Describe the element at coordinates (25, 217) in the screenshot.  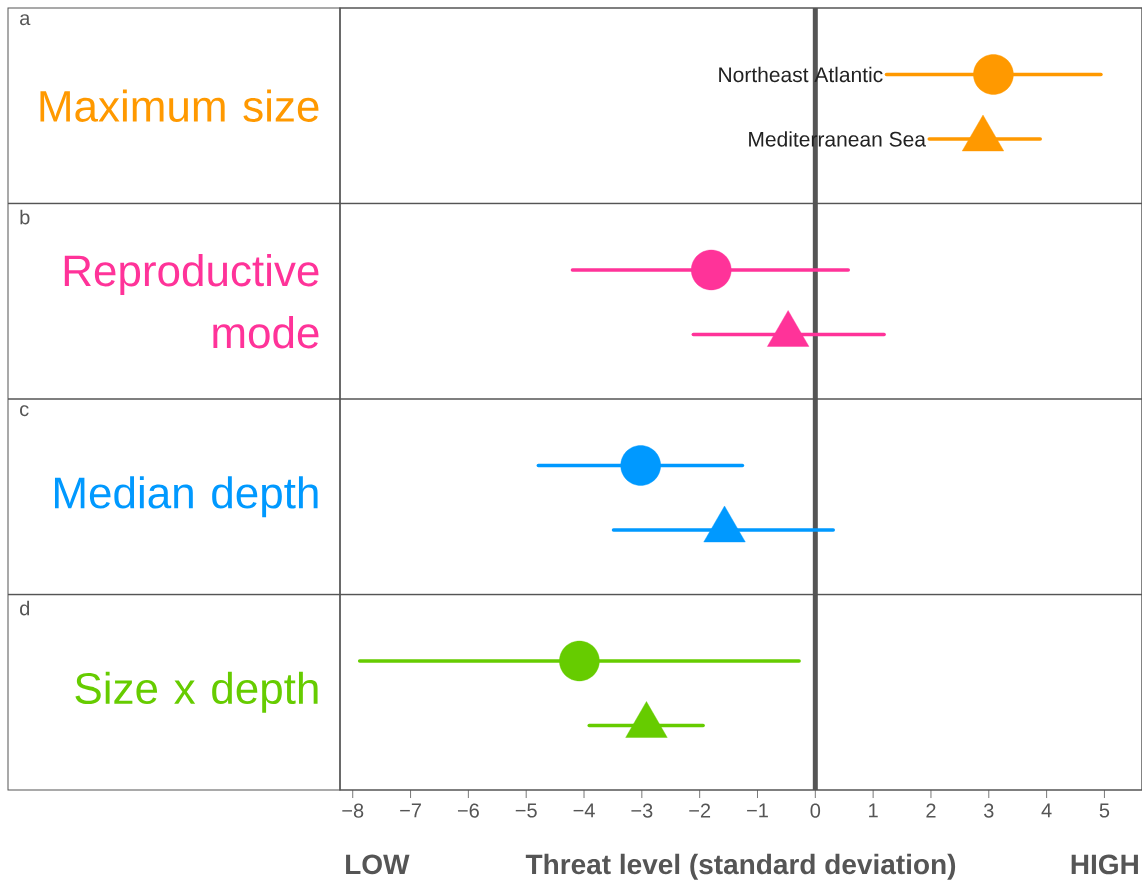
I see `text: b` at that location.